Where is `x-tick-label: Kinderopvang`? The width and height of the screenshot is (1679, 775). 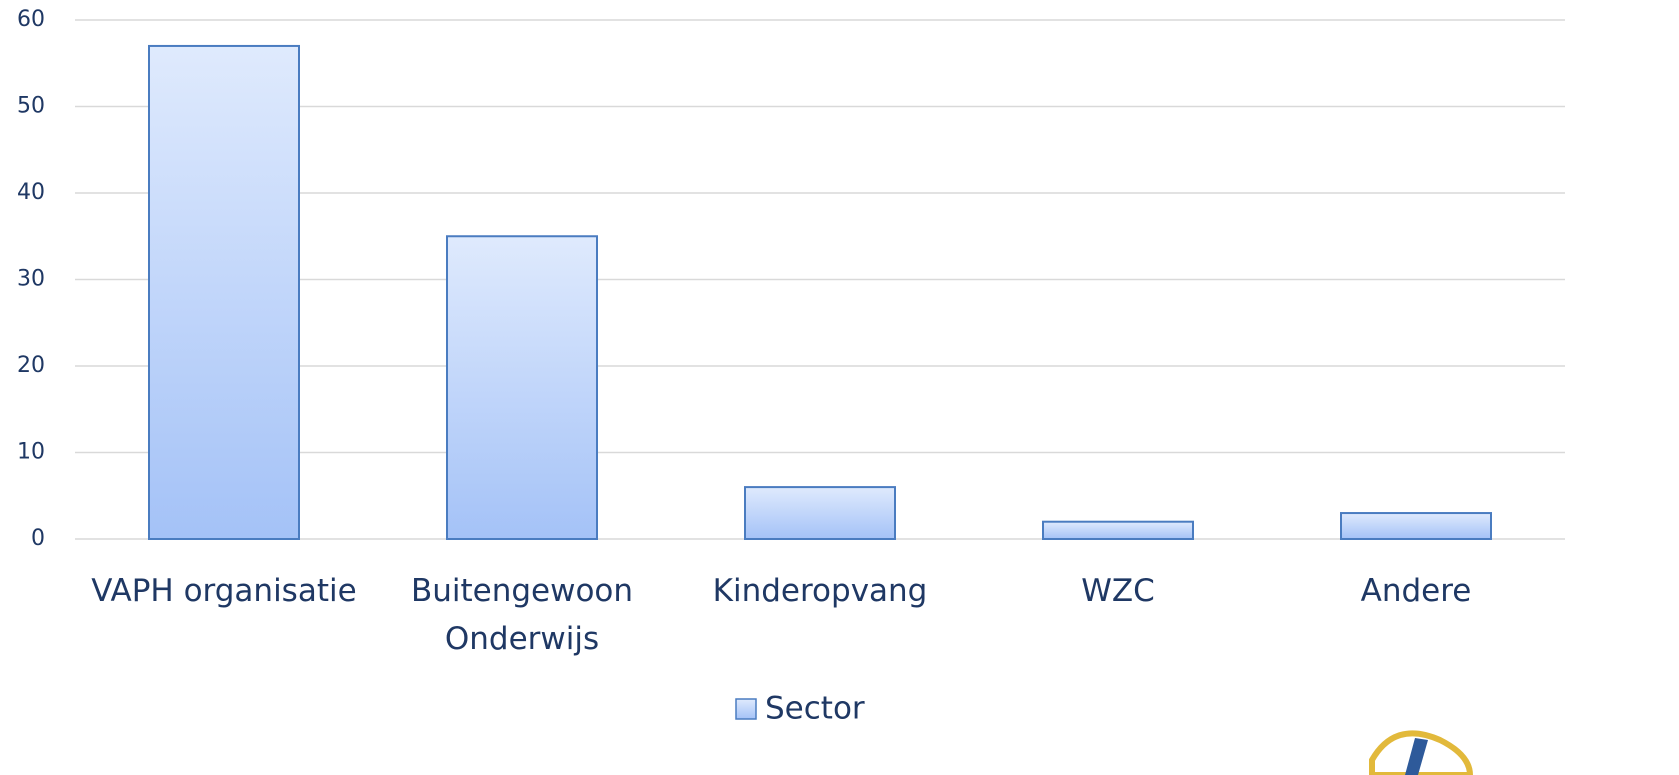 x-tick-label: Kinderopvang is located at coordinates (820, 591).